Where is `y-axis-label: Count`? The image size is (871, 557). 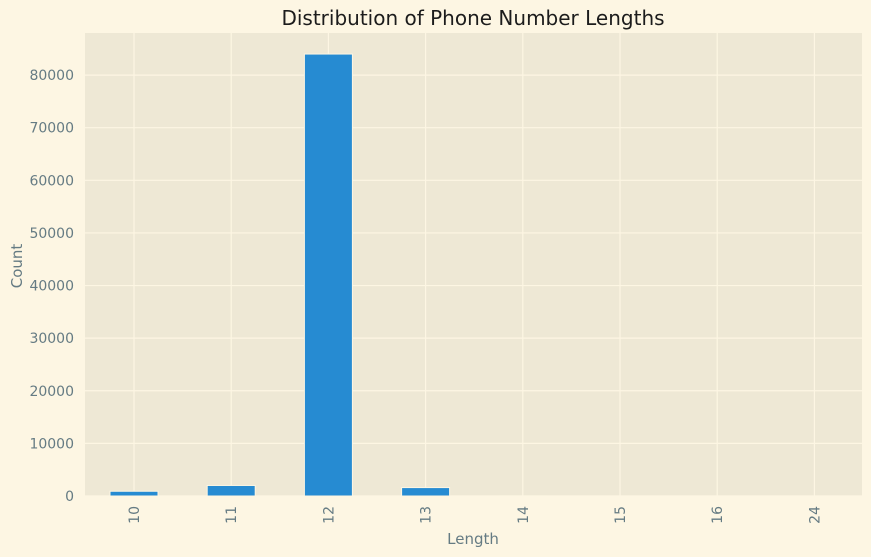
y-axis-label: Count is located at coordinates (17, 266).